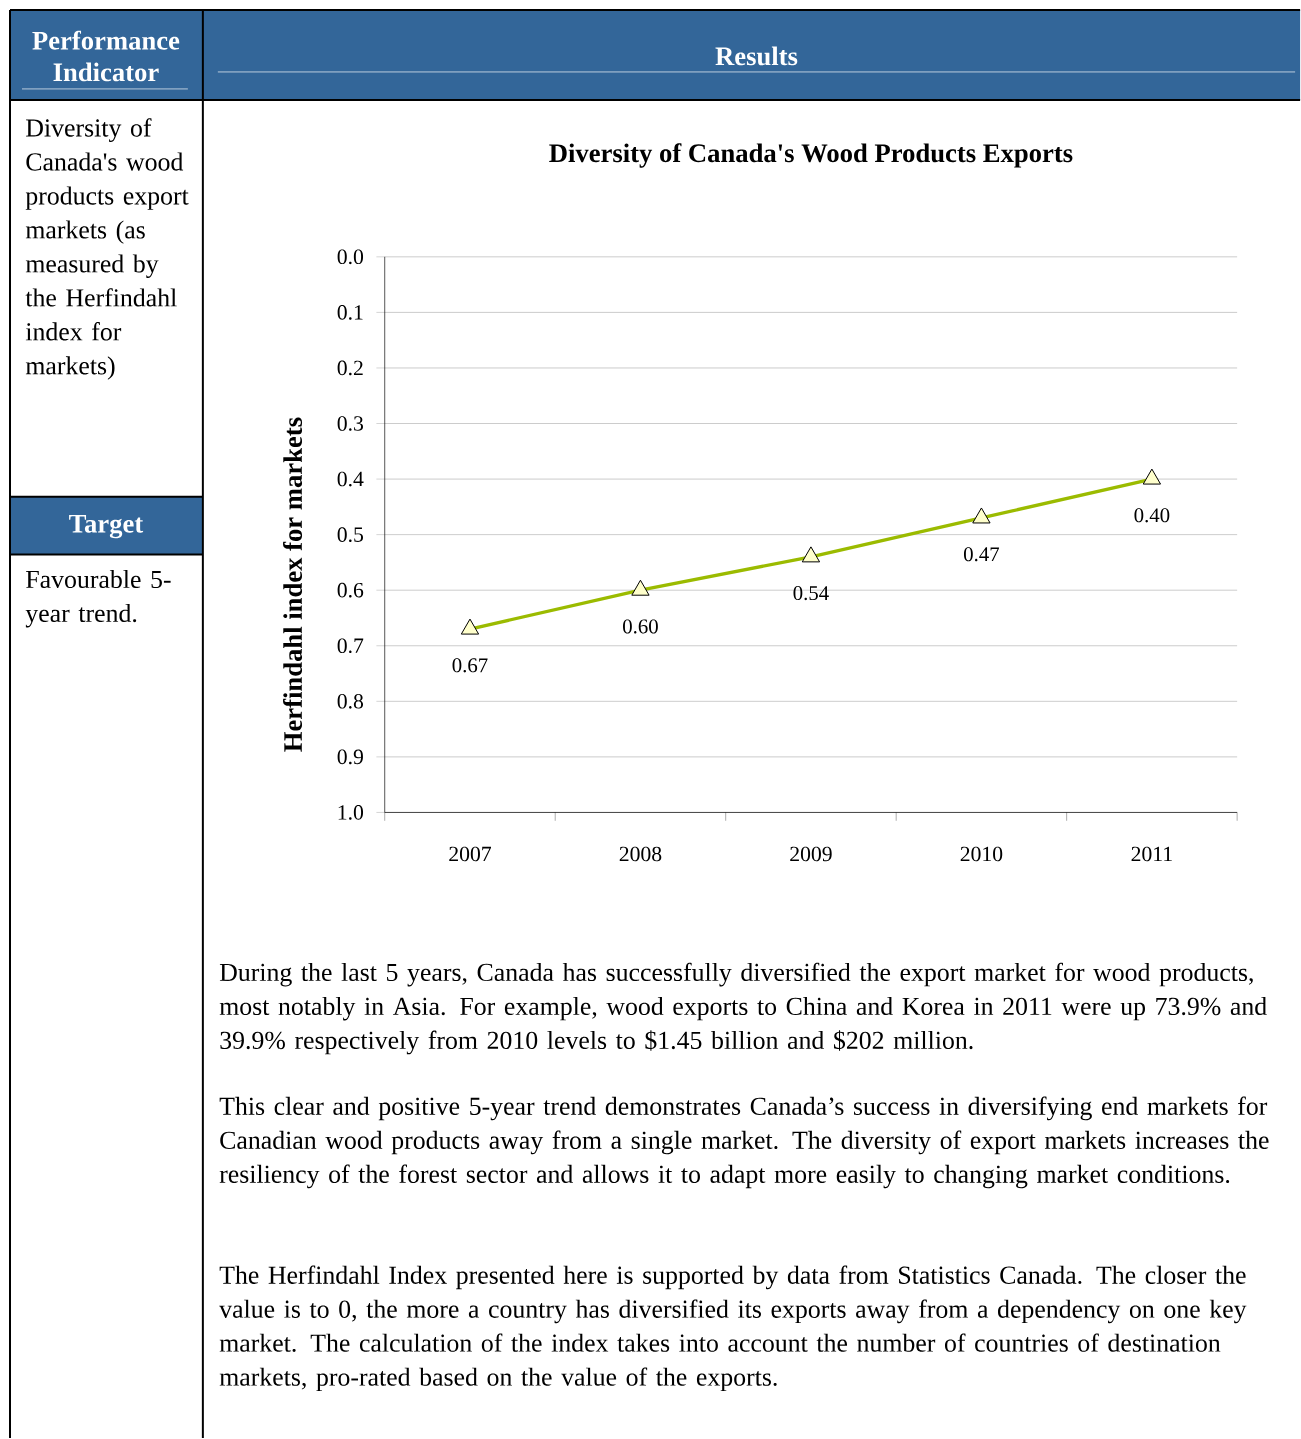  I want to click on x-tick-label: 2009, so click(811, 854).